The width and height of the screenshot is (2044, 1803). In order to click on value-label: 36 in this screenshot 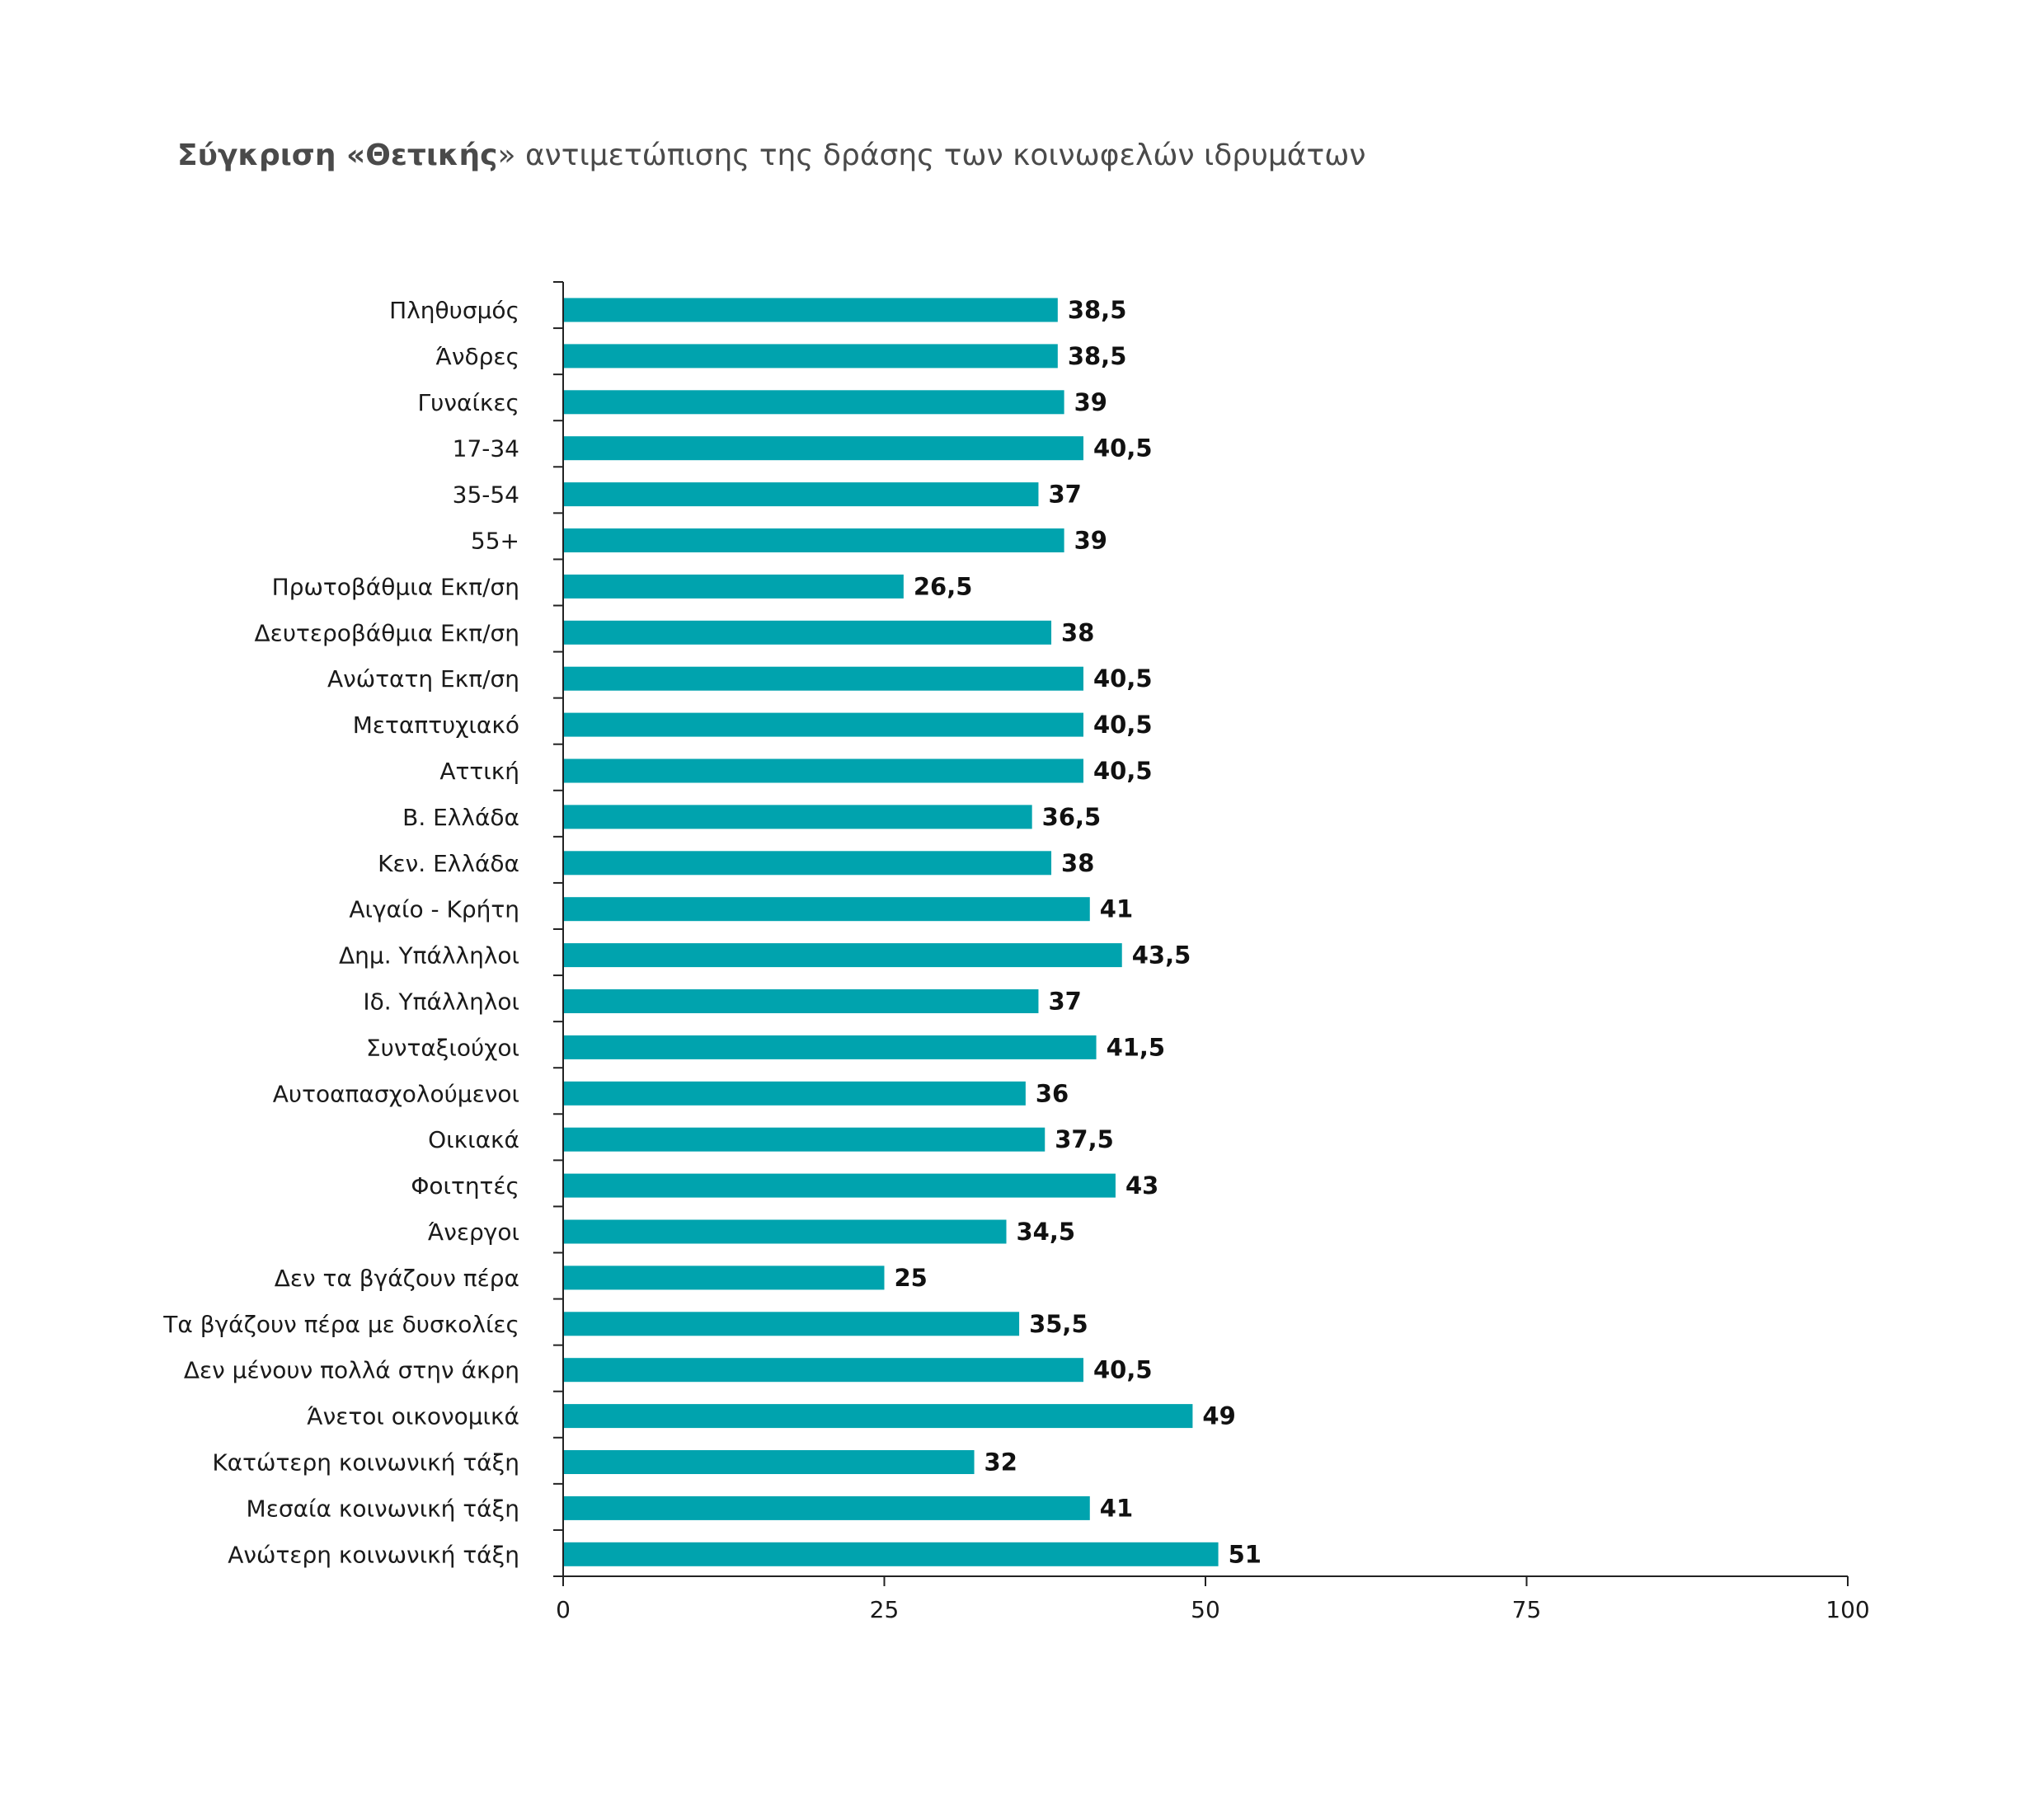, I will do `click(1052, 1093)`.